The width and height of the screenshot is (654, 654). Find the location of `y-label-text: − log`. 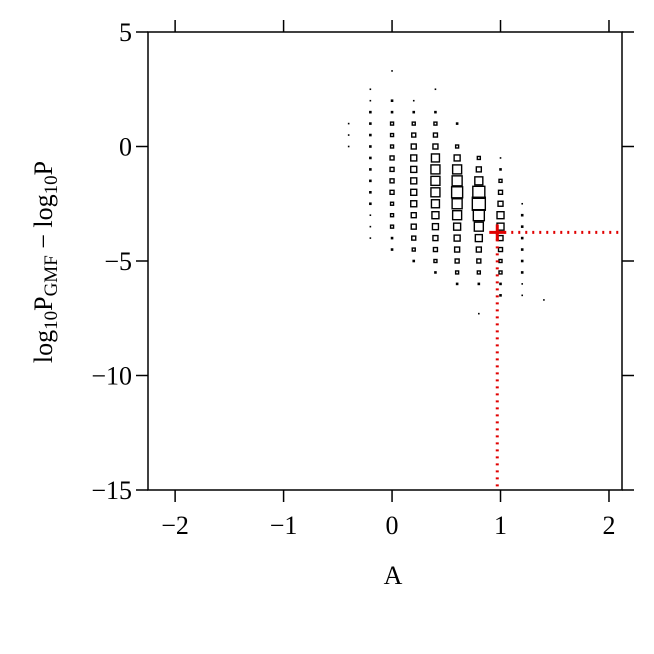

y-label-text: − log is located at coordinates (43, 224).